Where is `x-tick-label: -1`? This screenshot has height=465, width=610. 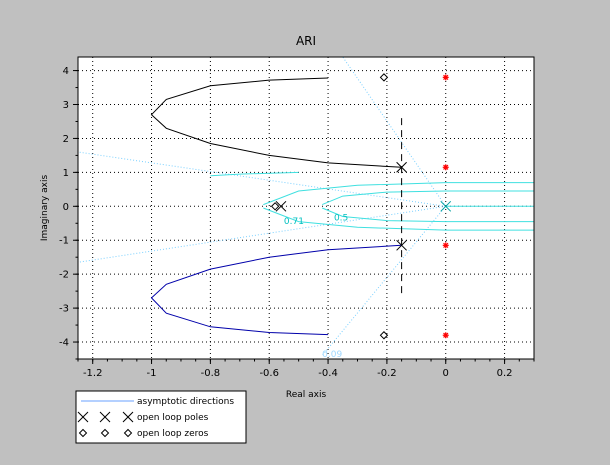
x-tick-label: -1 is located at coordinates (152, 373).